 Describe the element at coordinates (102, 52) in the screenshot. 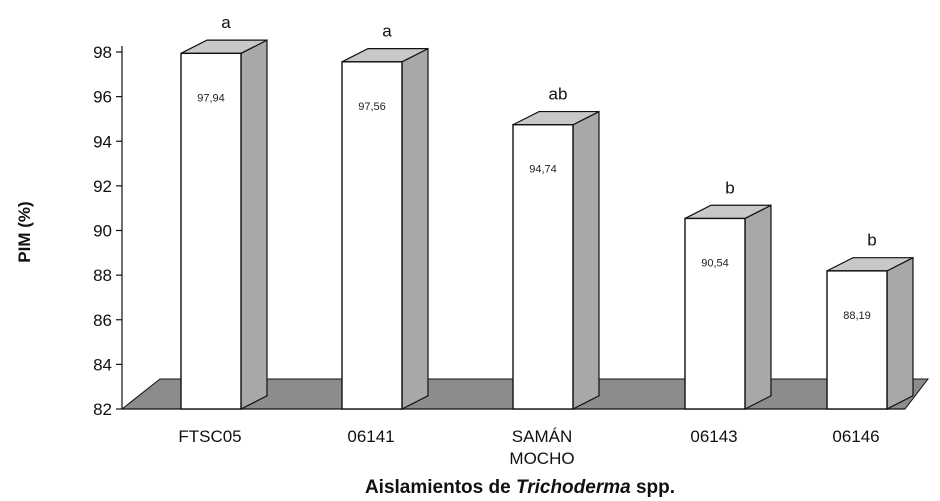

I see `y-tick-label: 98` at that location.